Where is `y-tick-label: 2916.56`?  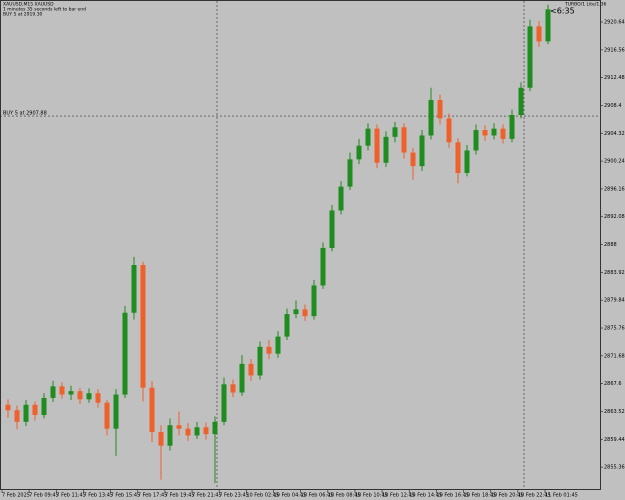
y-tick-label: 2916.56 is located at coordinates (614, 50).